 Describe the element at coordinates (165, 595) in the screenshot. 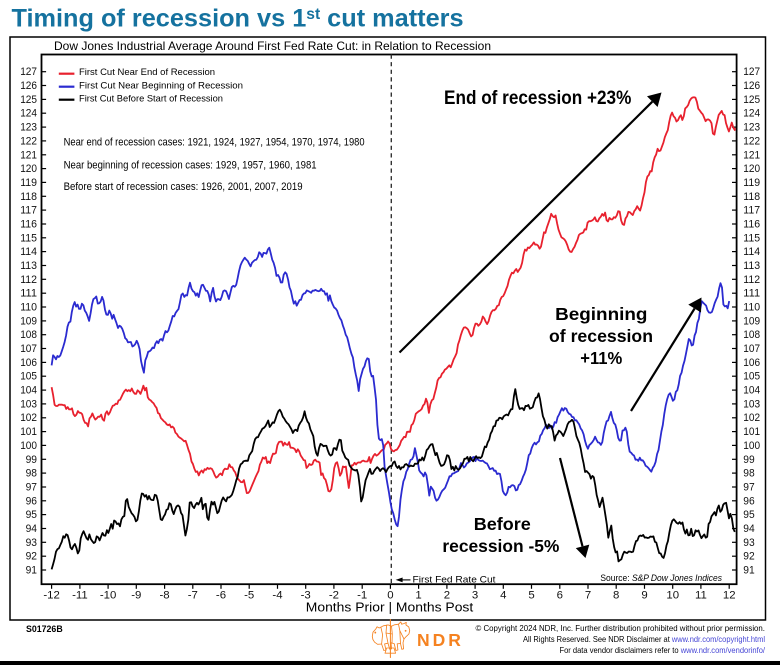

I see `svg-text: -8` at that location.